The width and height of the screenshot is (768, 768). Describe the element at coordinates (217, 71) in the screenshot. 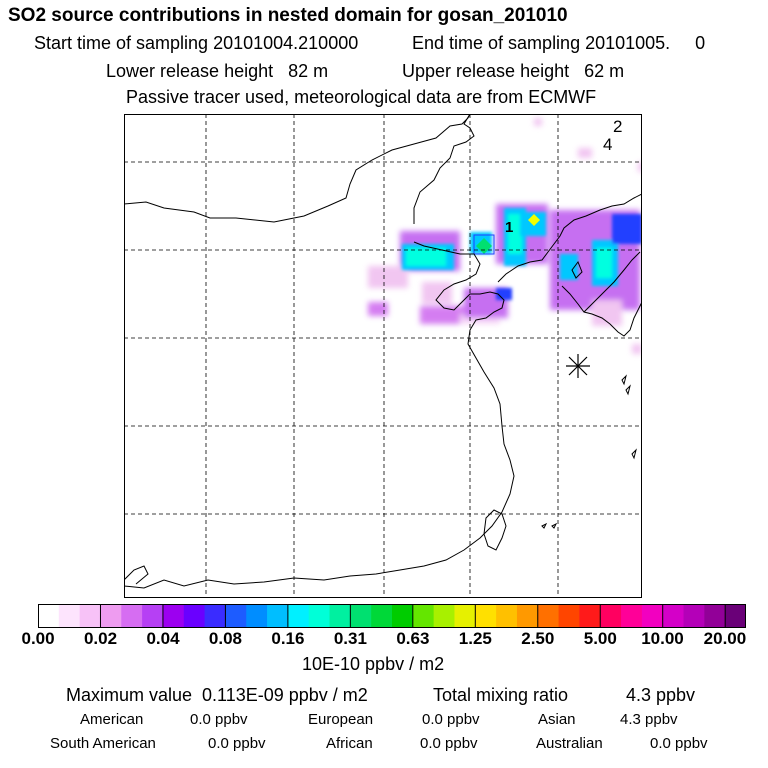

I see `lower-release-height: Lower release height 82 m` at that location.